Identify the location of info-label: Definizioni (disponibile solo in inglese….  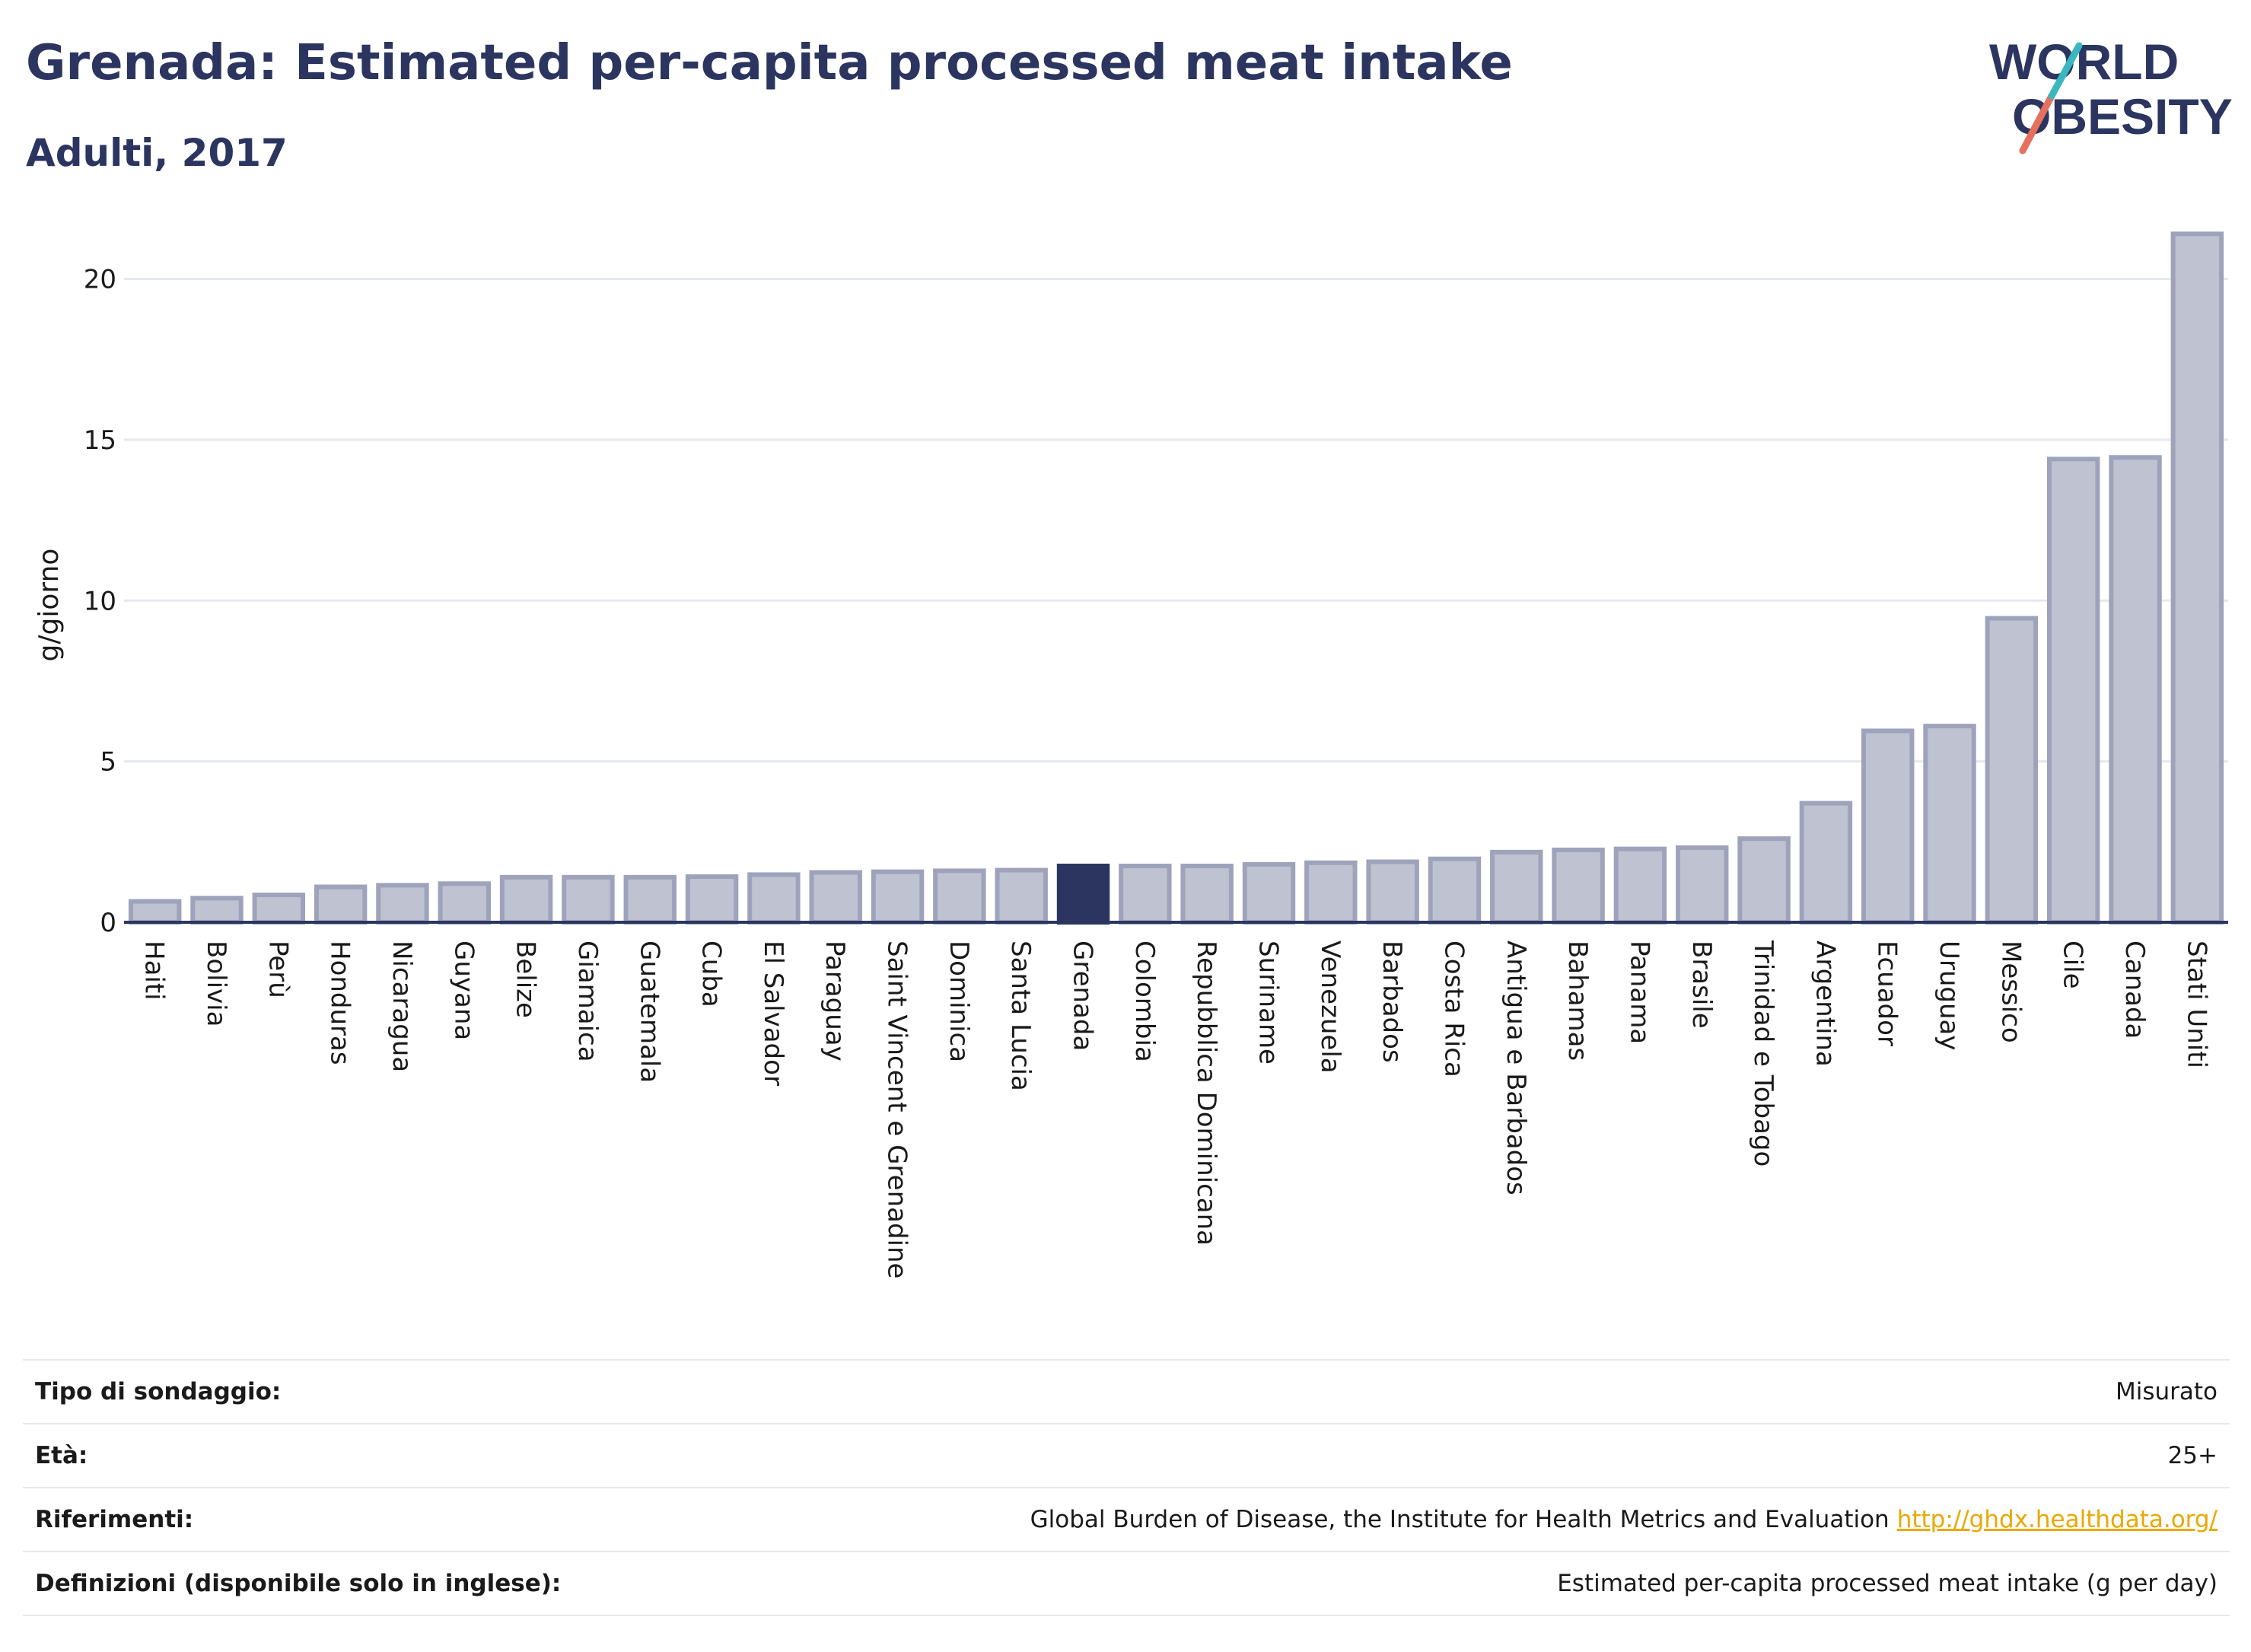
(367, 1583).